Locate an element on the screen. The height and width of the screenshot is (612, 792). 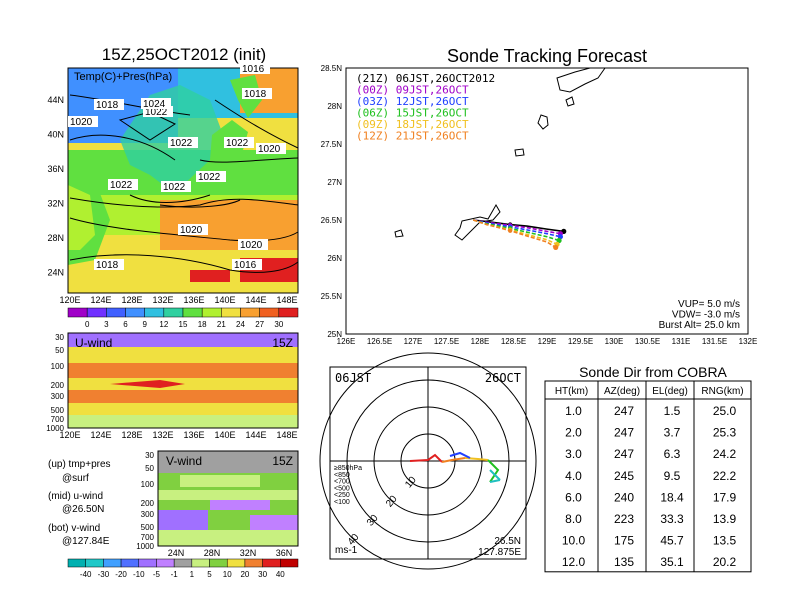
uwind-x-tick-label: 140E is located at coordinates (224, 435).